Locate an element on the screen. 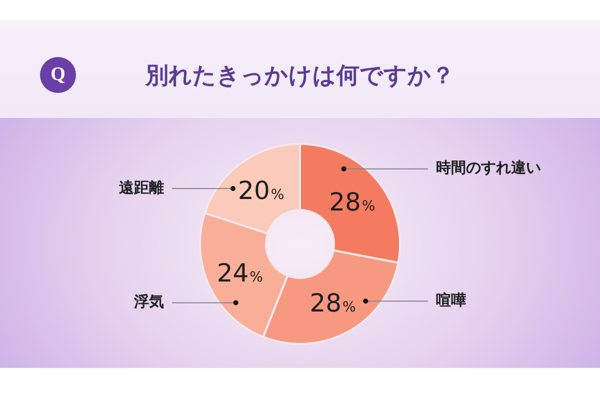  slice-label: 時間のすれ違い is located at coordinates (488, 167).